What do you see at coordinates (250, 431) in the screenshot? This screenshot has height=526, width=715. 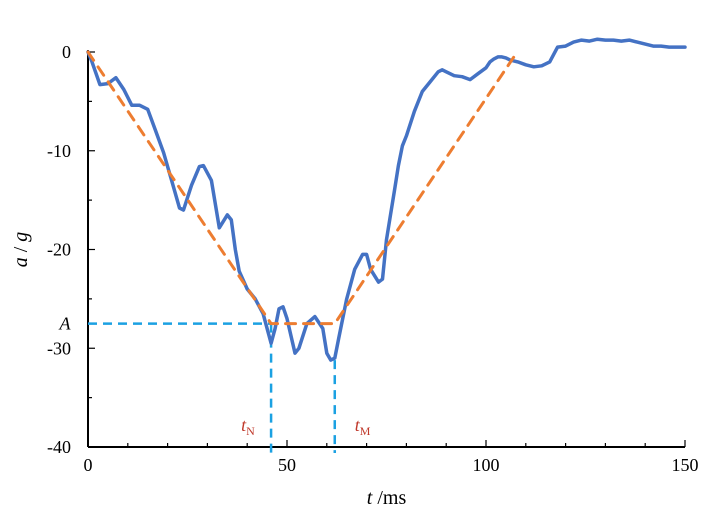 I see `tn-label-sub: N` at bounding box center [250, 431].